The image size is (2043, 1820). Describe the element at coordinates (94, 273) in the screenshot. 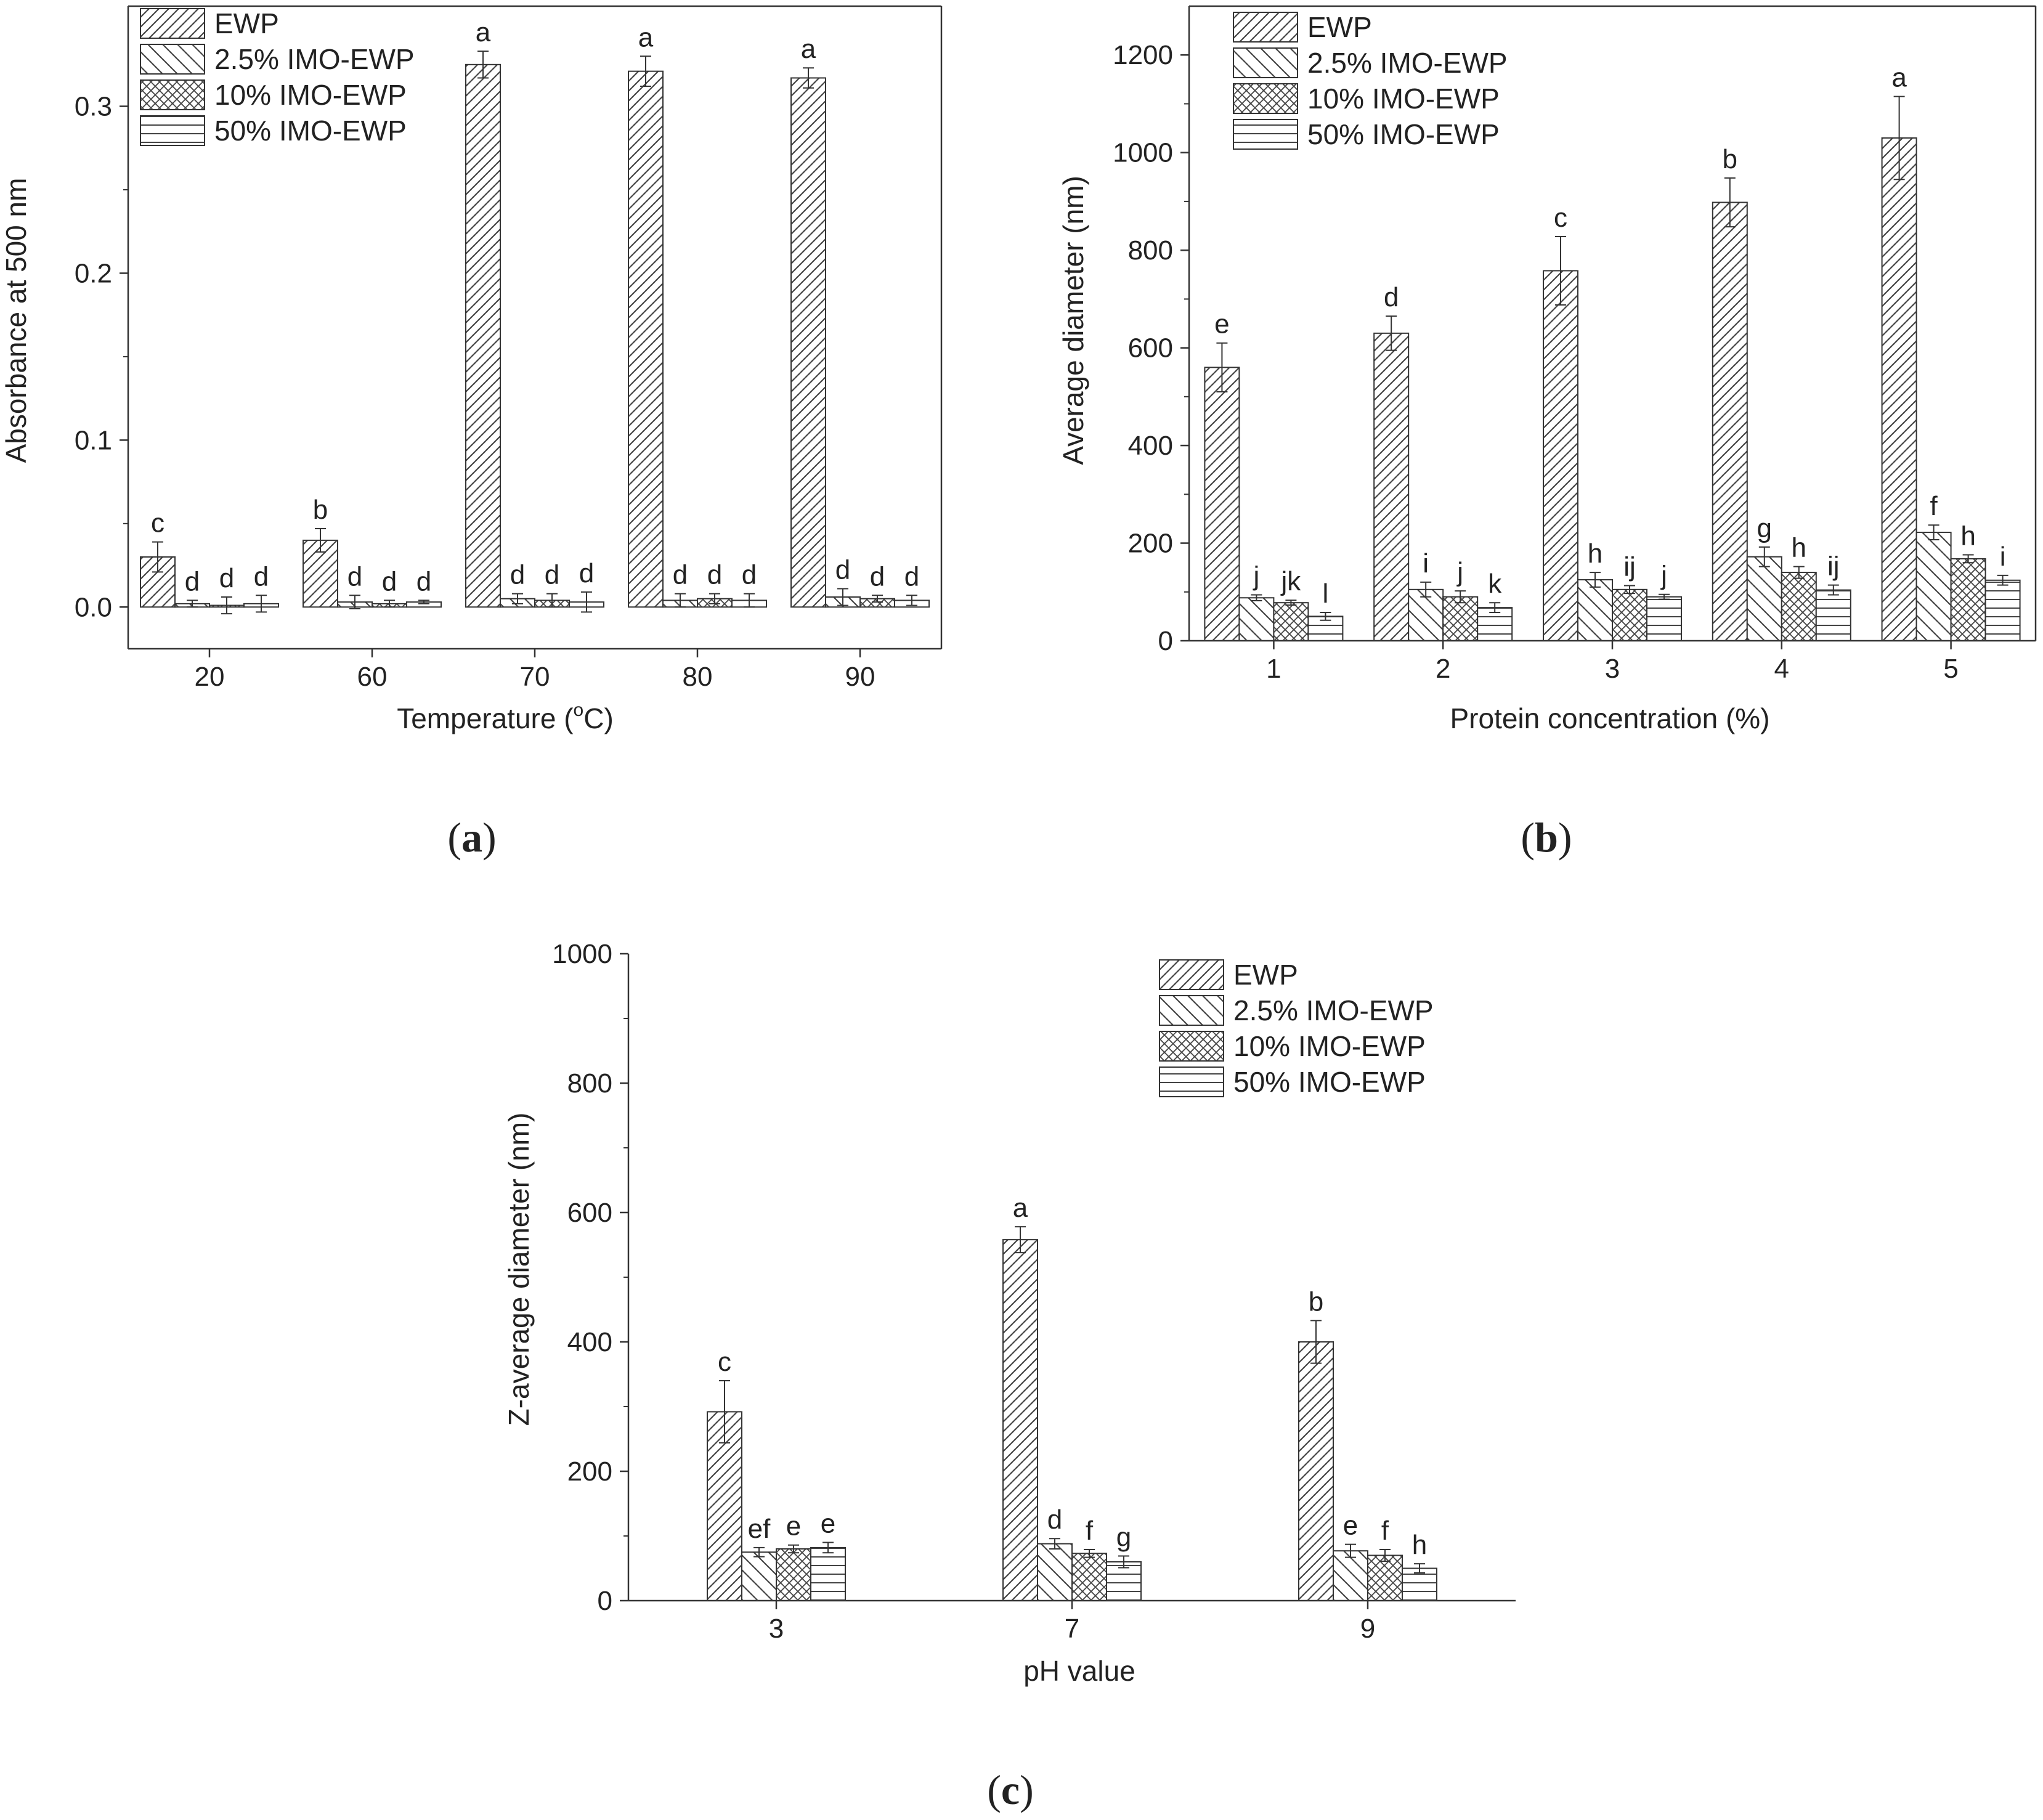

I see `y-tick-label-a-2: 0.2` at that location.